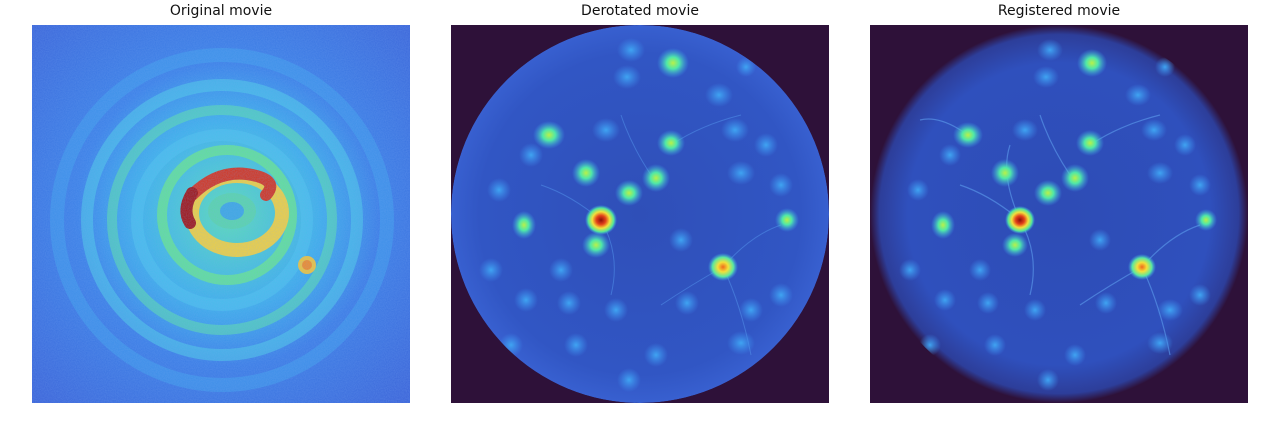  Describe the element at coordinates (221, 11) in the screenshot. I see `panel-title-original: Original movie` at that location.